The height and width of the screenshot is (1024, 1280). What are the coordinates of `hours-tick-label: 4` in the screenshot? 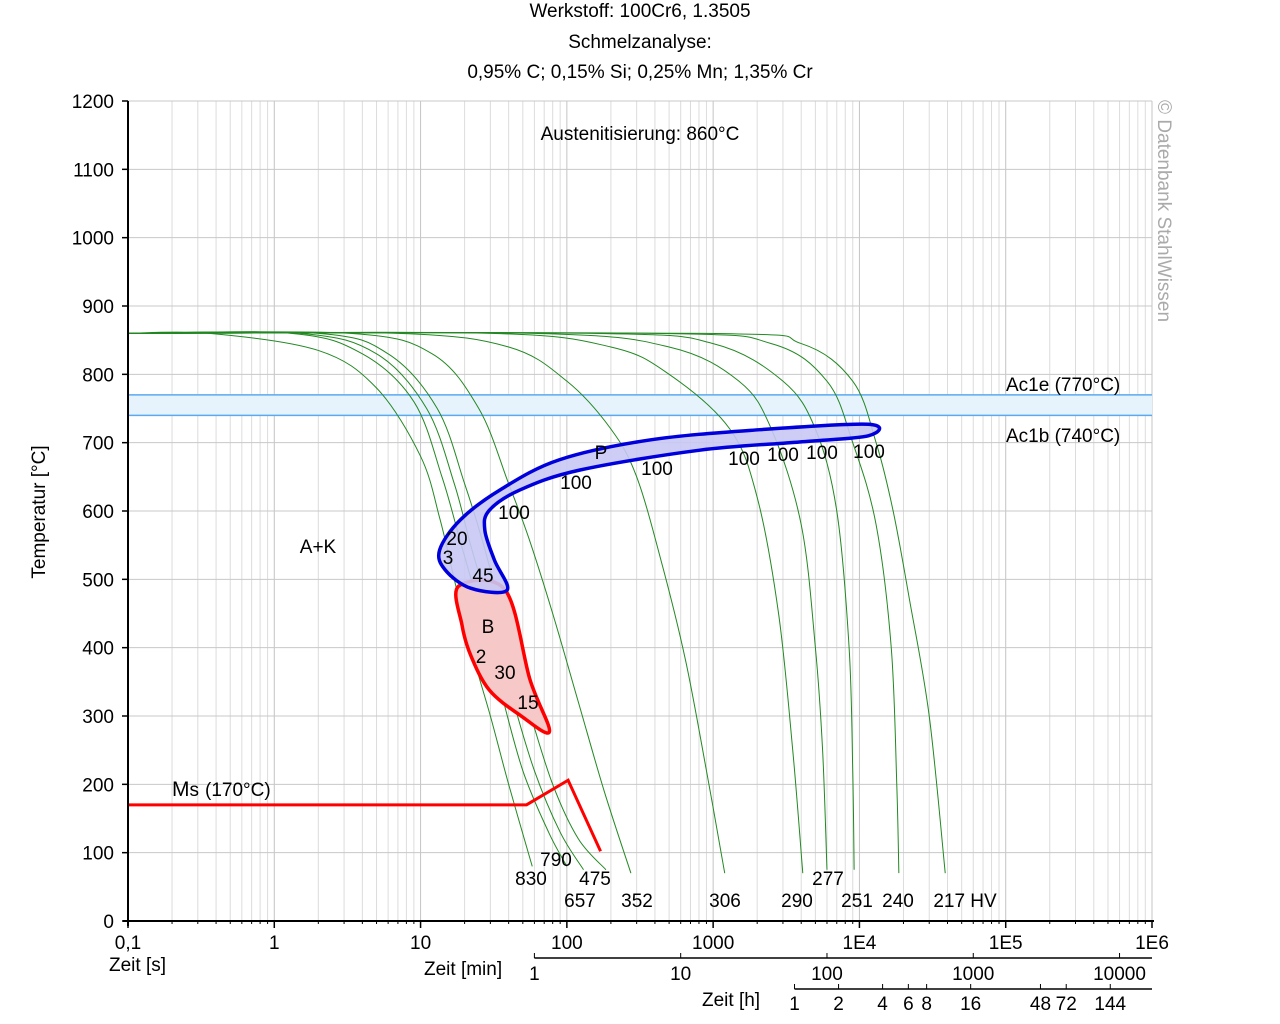 It's located at (882, 1004).